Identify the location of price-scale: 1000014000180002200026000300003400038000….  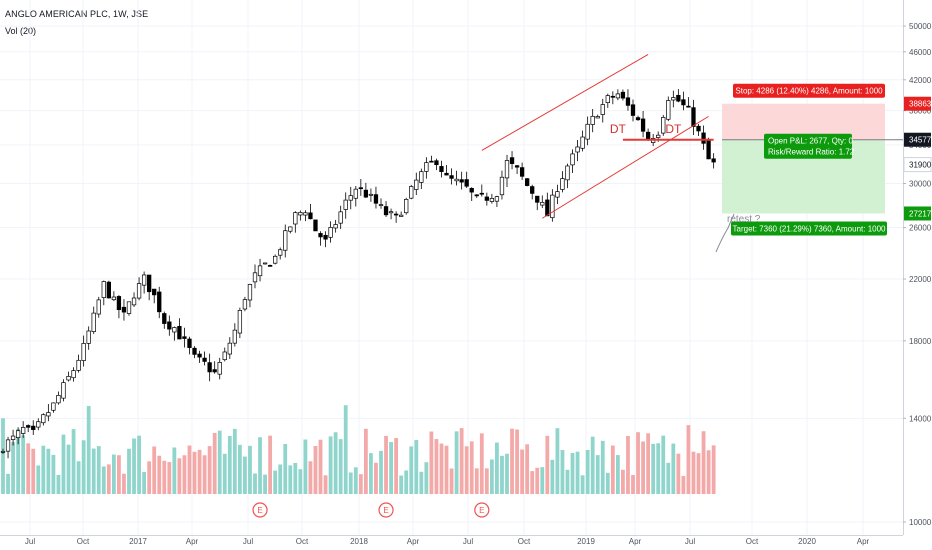
(917, 275).